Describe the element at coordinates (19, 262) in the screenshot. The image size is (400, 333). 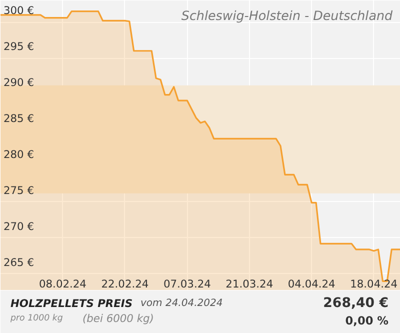
I see `y-tick-label: 265 €` at that location.